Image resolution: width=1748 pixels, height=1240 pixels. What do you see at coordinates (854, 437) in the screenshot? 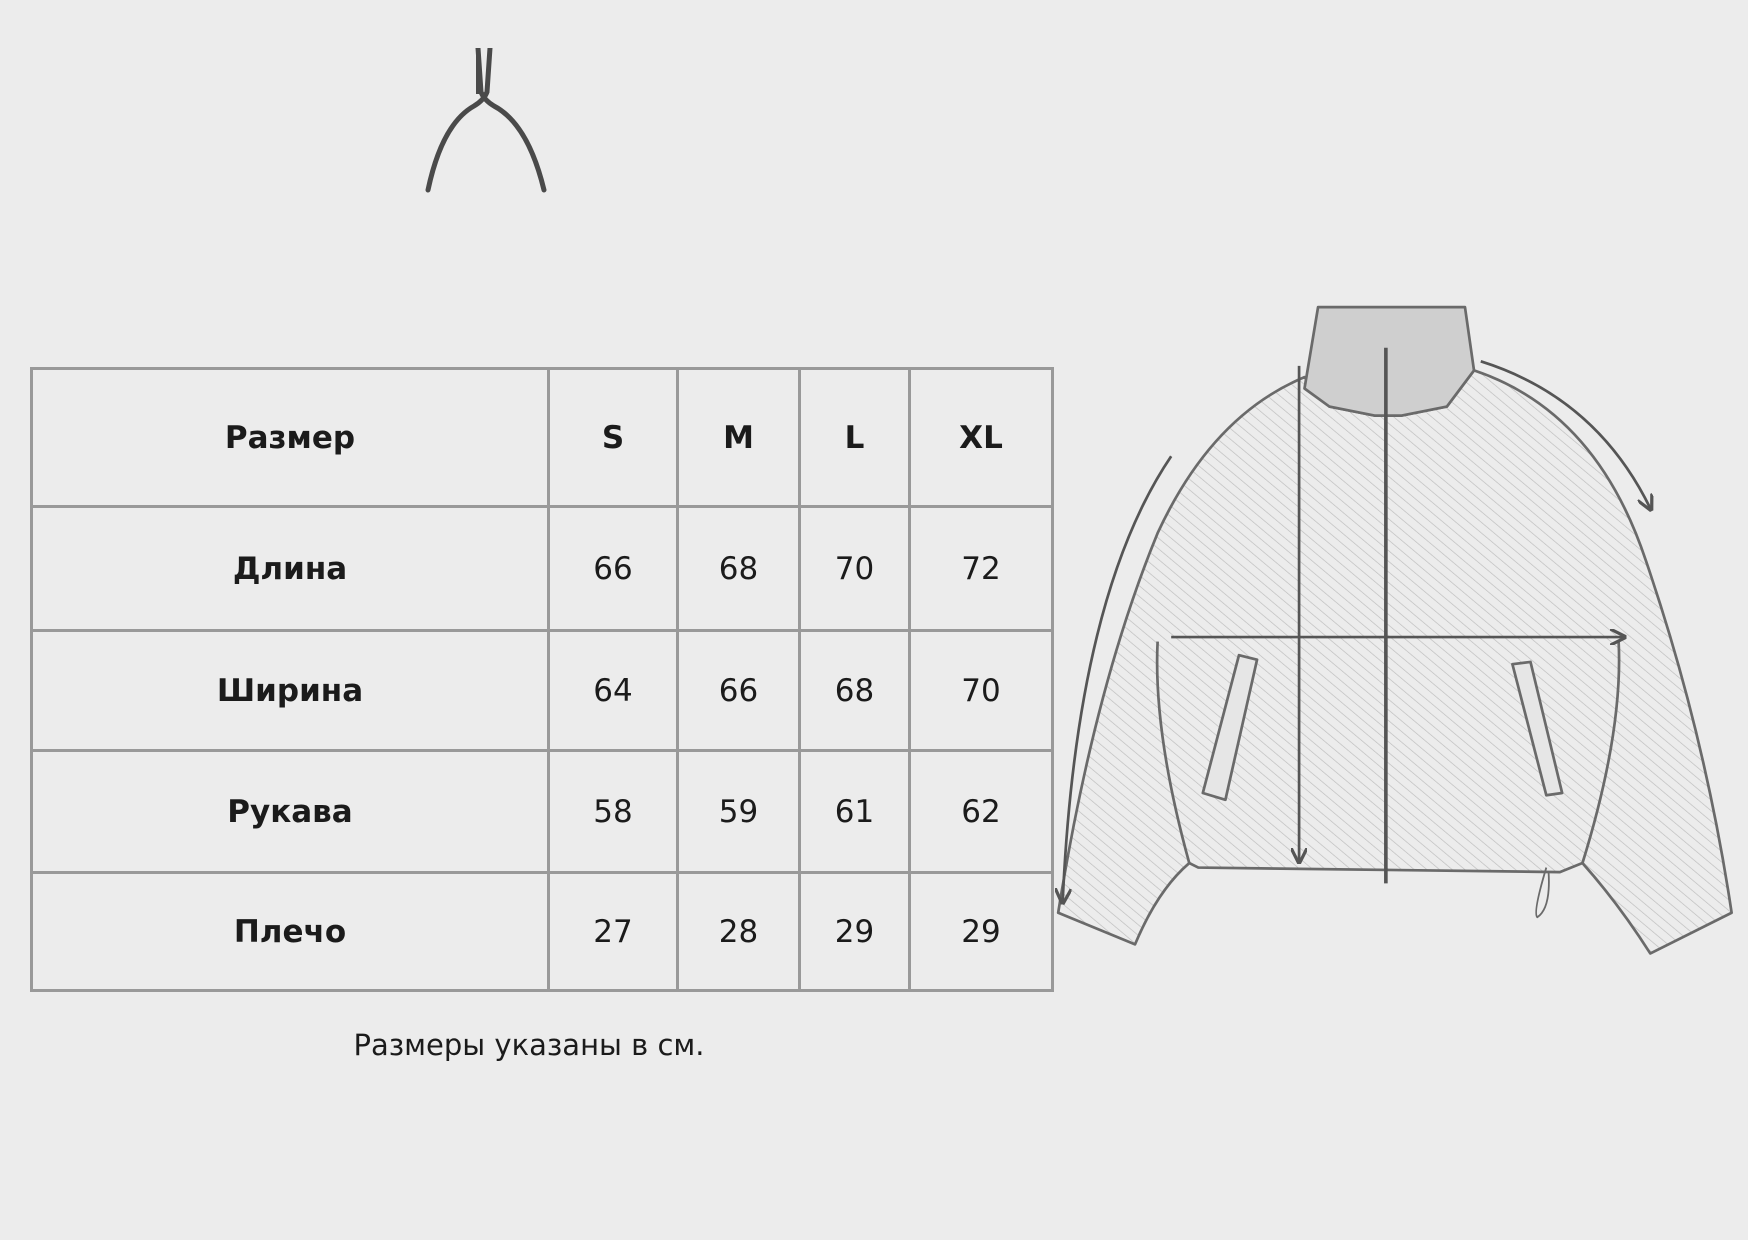
I see `header-size-l: L` at bounding box center [854, 437].